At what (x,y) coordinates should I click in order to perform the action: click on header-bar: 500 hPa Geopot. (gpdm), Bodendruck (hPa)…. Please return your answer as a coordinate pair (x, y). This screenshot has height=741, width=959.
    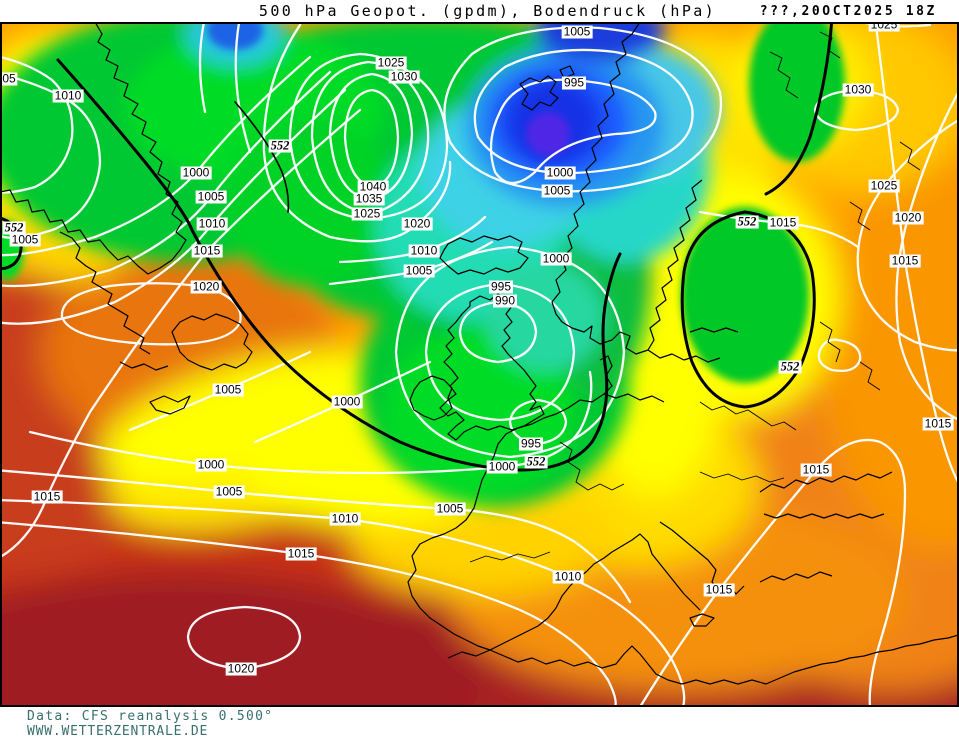
    Looking at the image, I should click on (479, 11).